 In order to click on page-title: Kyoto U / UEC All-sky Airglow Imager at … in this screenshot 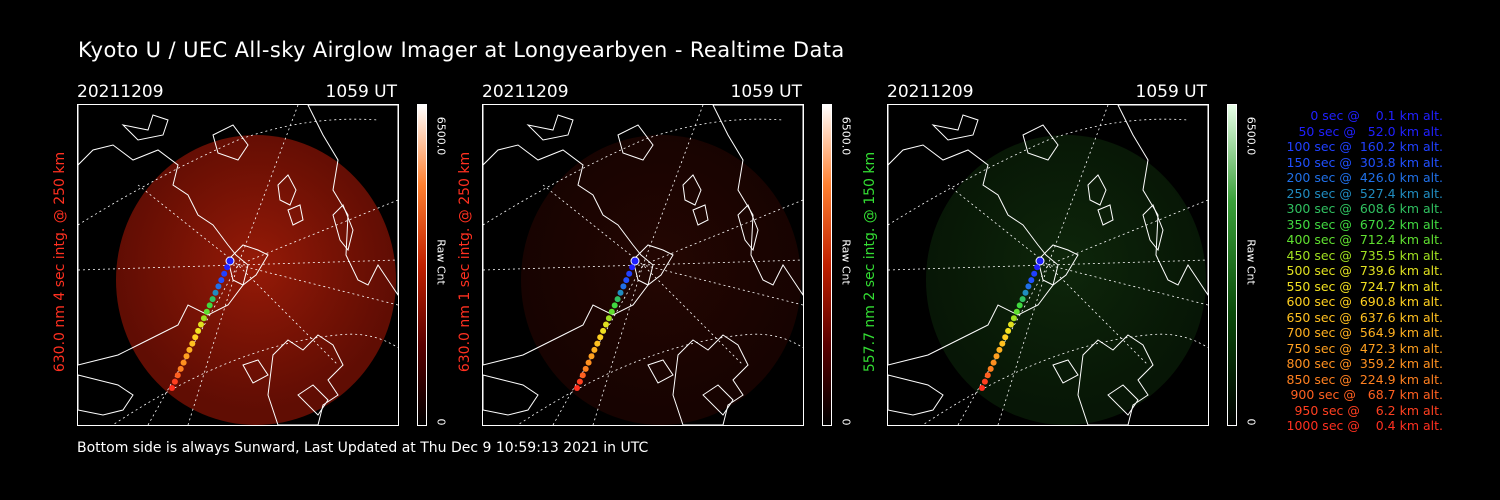, I will do `click(461, 50)`.